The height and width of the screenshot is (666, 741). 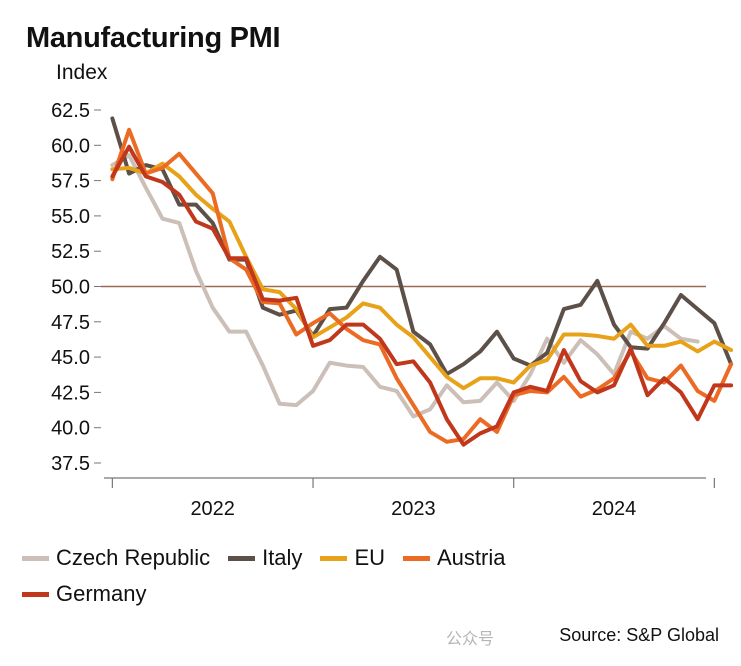 I want to click on y-tick-label: 45.0, so click(x=70, y=358).